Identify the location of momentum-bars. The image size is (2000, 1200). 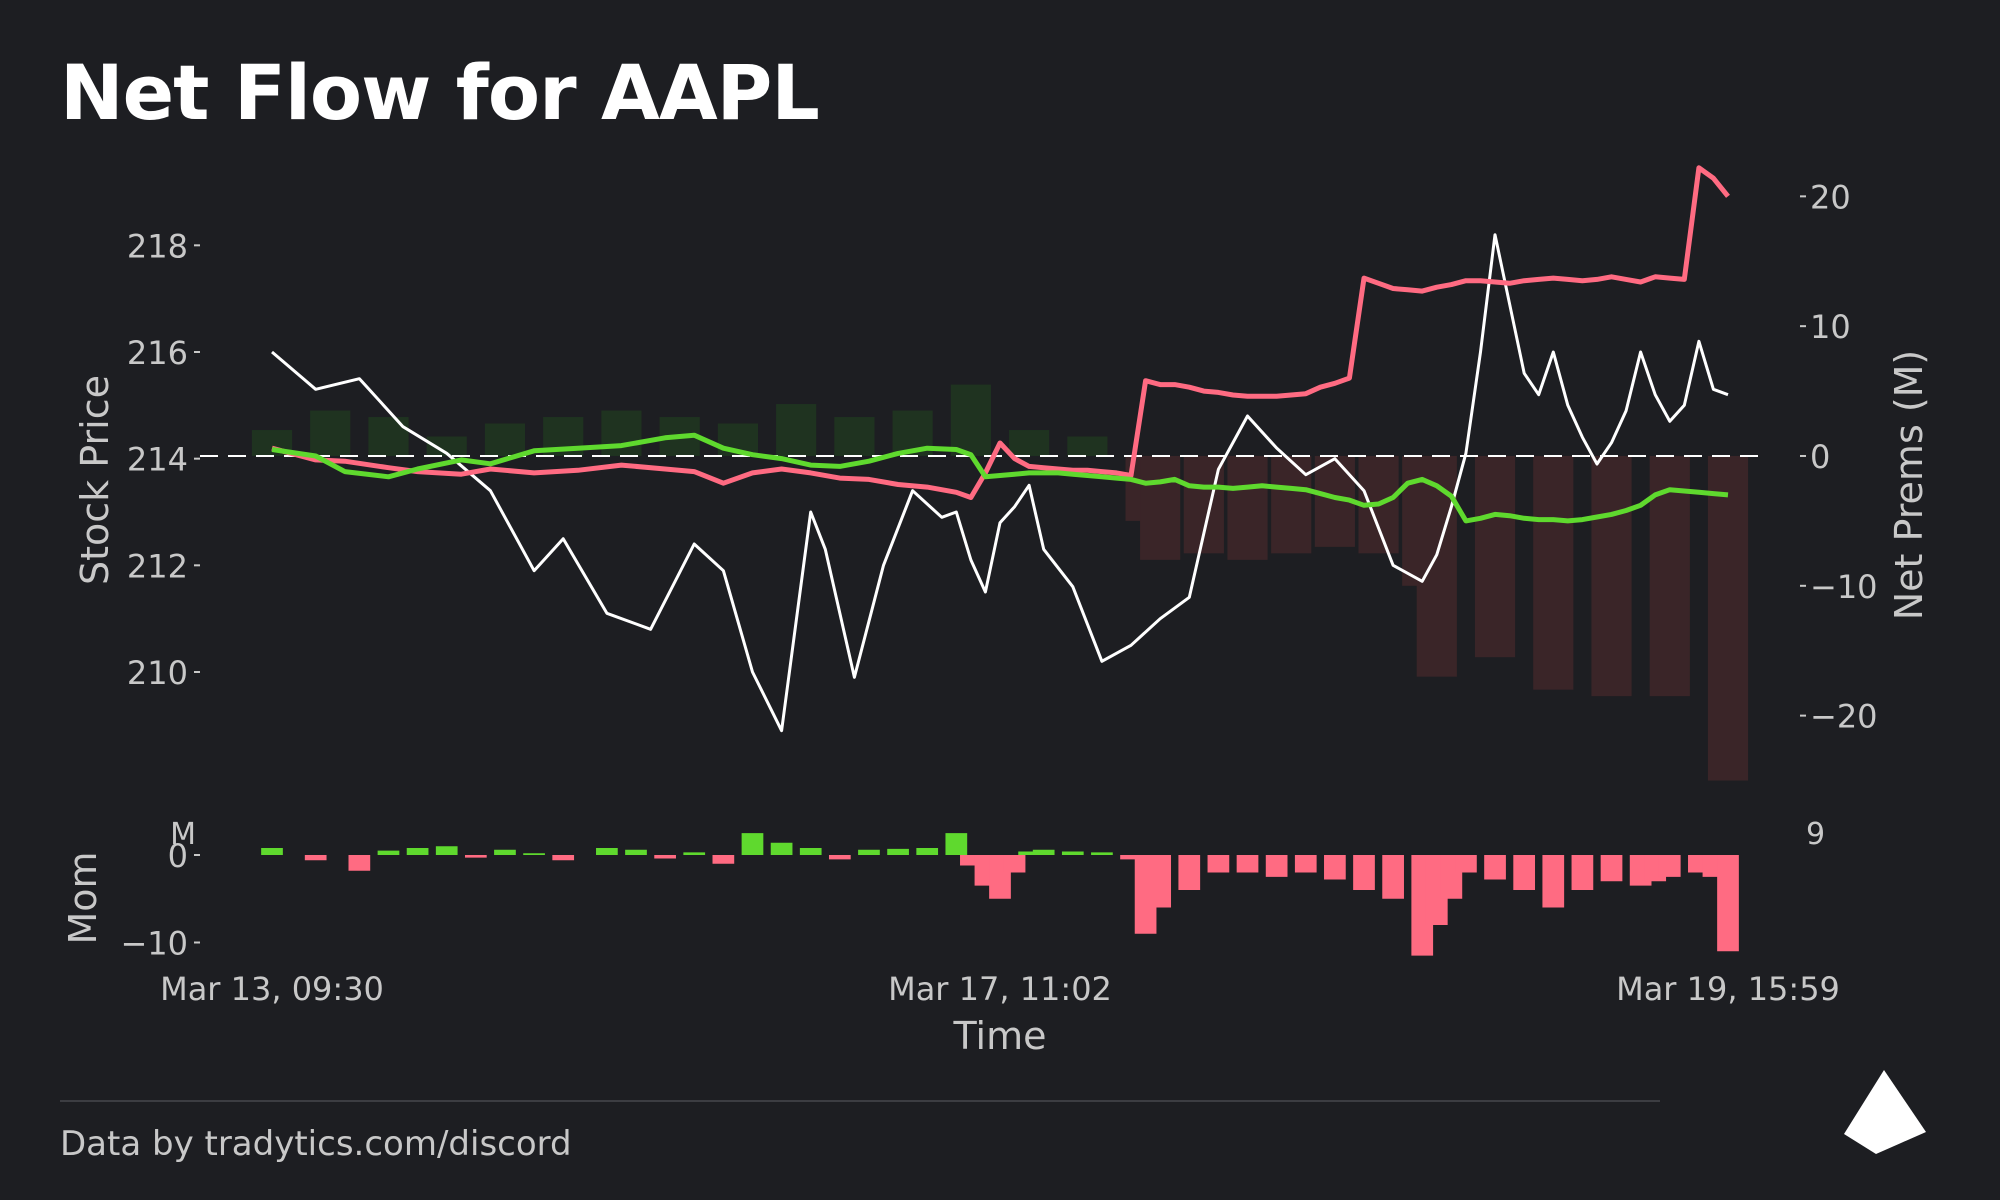
(1000, 894).